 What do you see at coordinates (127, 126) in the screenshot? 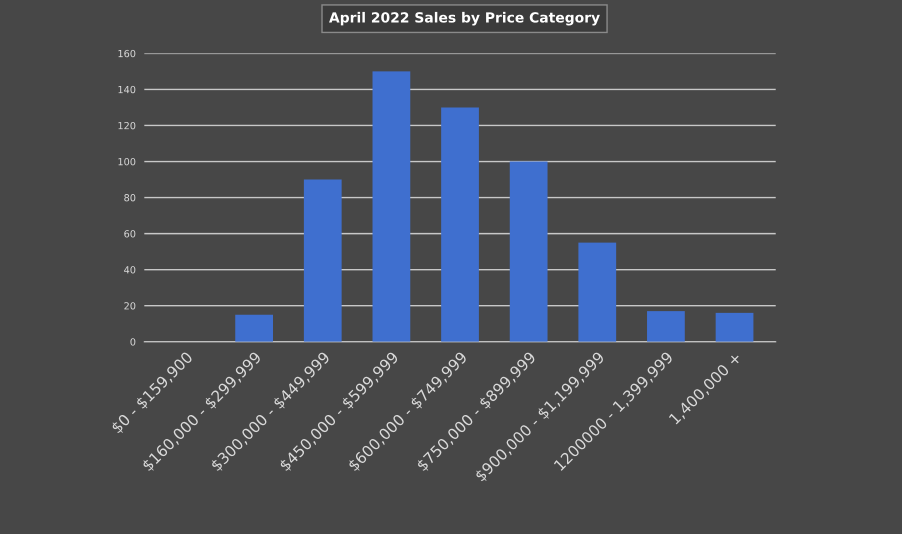
I see `y-tick-label: 120` at bounding box center [127, 126].